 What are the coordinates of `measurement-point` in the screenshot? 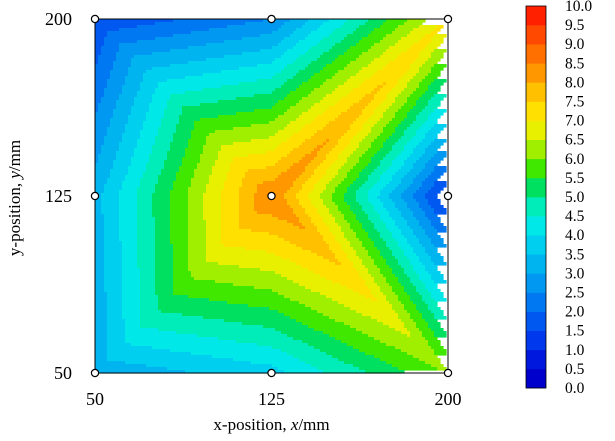 It's located at (271, 196).